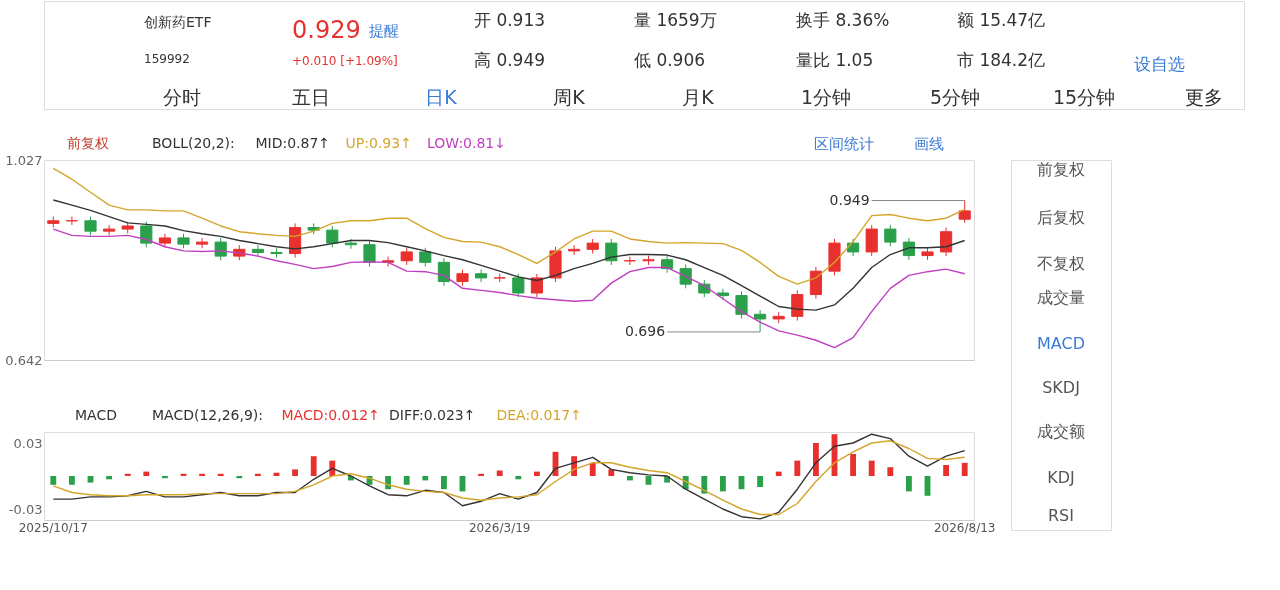  What do you see at coordinates (1001, 20) in the screenshot?
I see `text: 额 15.47亿` at bounding box center [1001, 20].